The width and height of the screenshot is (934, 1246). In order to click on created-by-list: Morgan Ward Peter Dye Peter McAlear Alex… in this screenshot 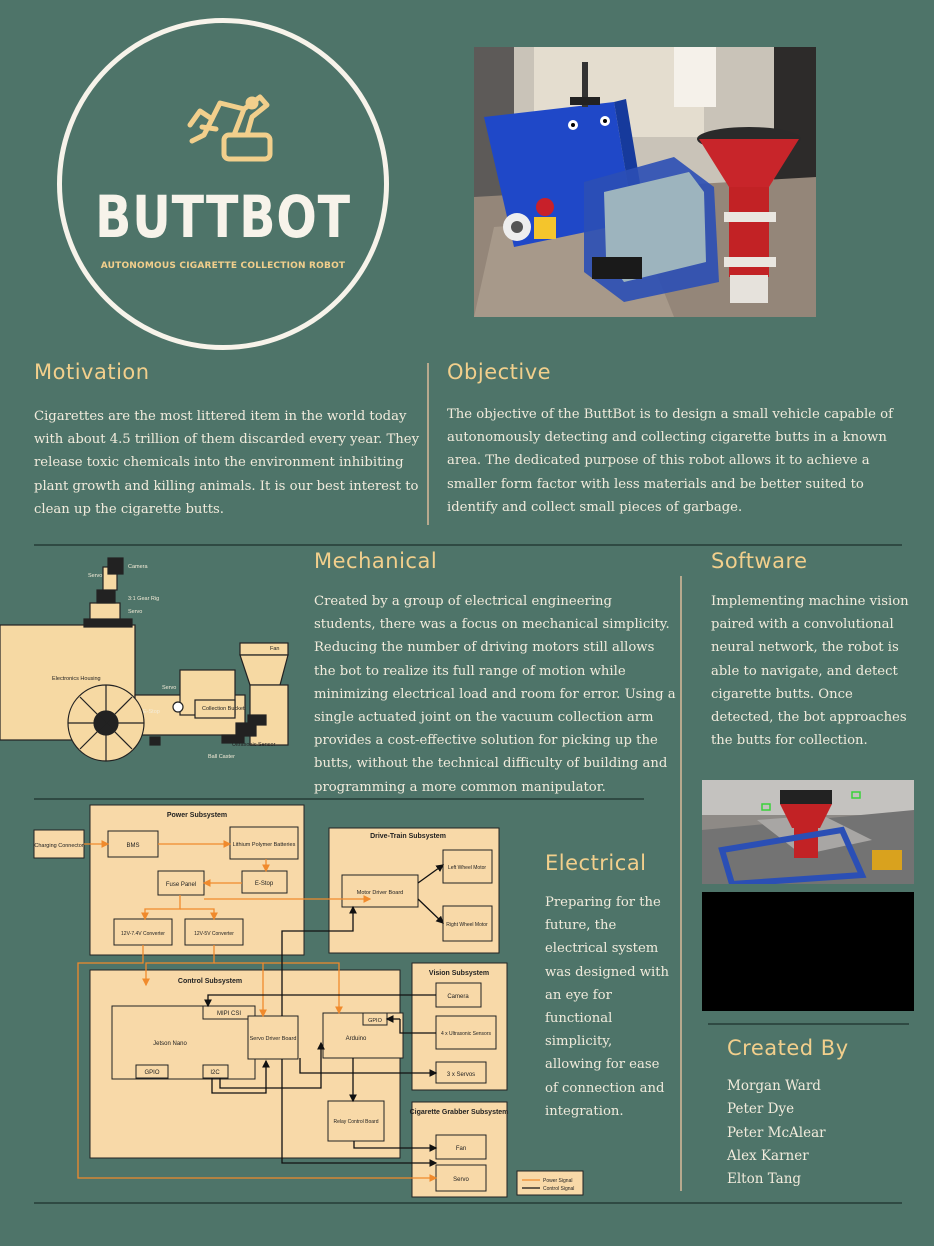, I will do `click(776, 1133)`.